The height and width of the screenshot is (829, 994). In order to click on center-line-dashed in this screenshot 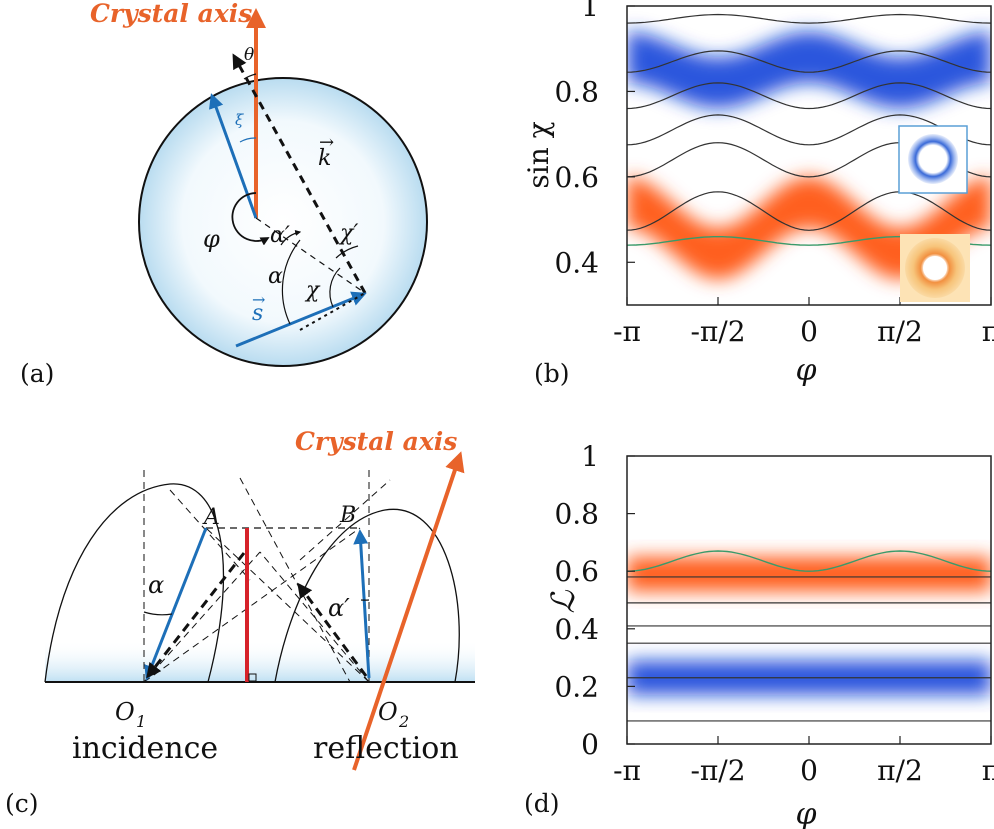, I will do `click(310, 255)`.